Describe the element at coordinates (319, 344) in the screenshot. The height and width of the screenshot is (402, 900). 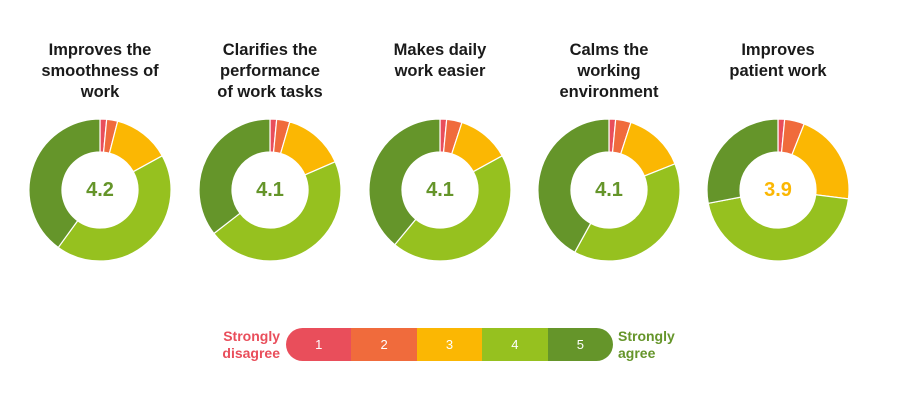
I see `legend-level-1: 1` at that location.